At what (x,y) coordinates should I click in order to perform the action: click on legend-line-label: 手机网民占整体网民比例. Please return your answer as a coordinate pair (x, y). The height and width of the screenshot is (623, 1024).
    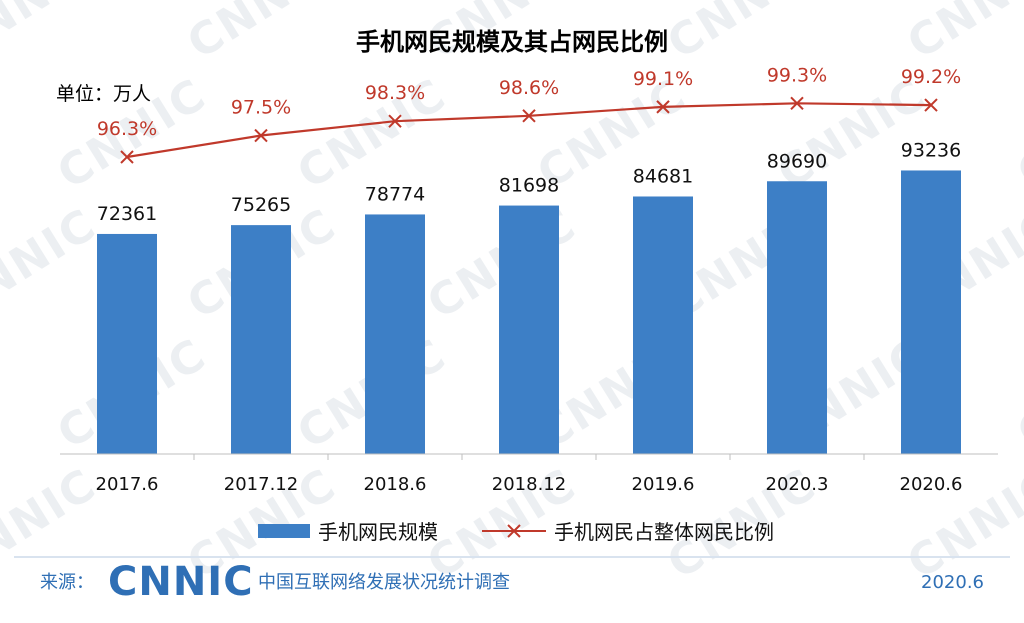
    Looking at the image, I should click on (664, 532).